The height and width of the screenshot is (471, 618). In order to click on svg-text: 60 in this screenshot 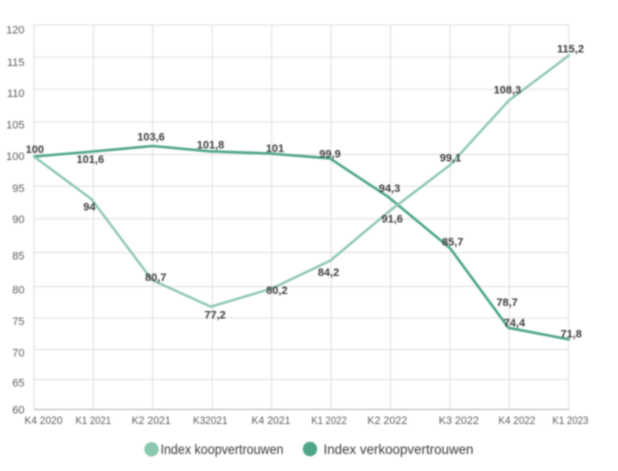, I will do `click(18, 410)`.